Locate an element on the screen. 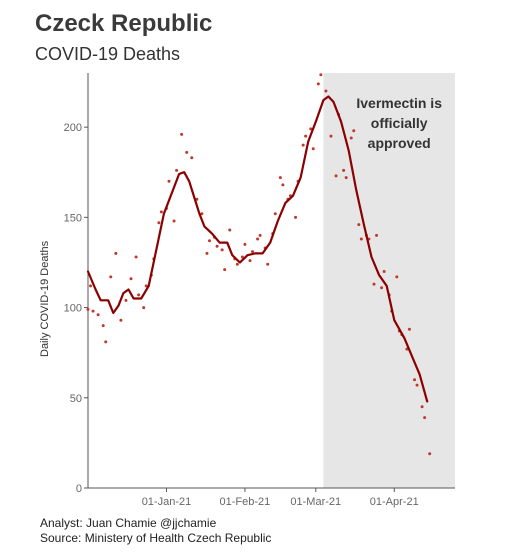  x-tick-label: 01-Jan-21 is located at coordinates (167, 502).